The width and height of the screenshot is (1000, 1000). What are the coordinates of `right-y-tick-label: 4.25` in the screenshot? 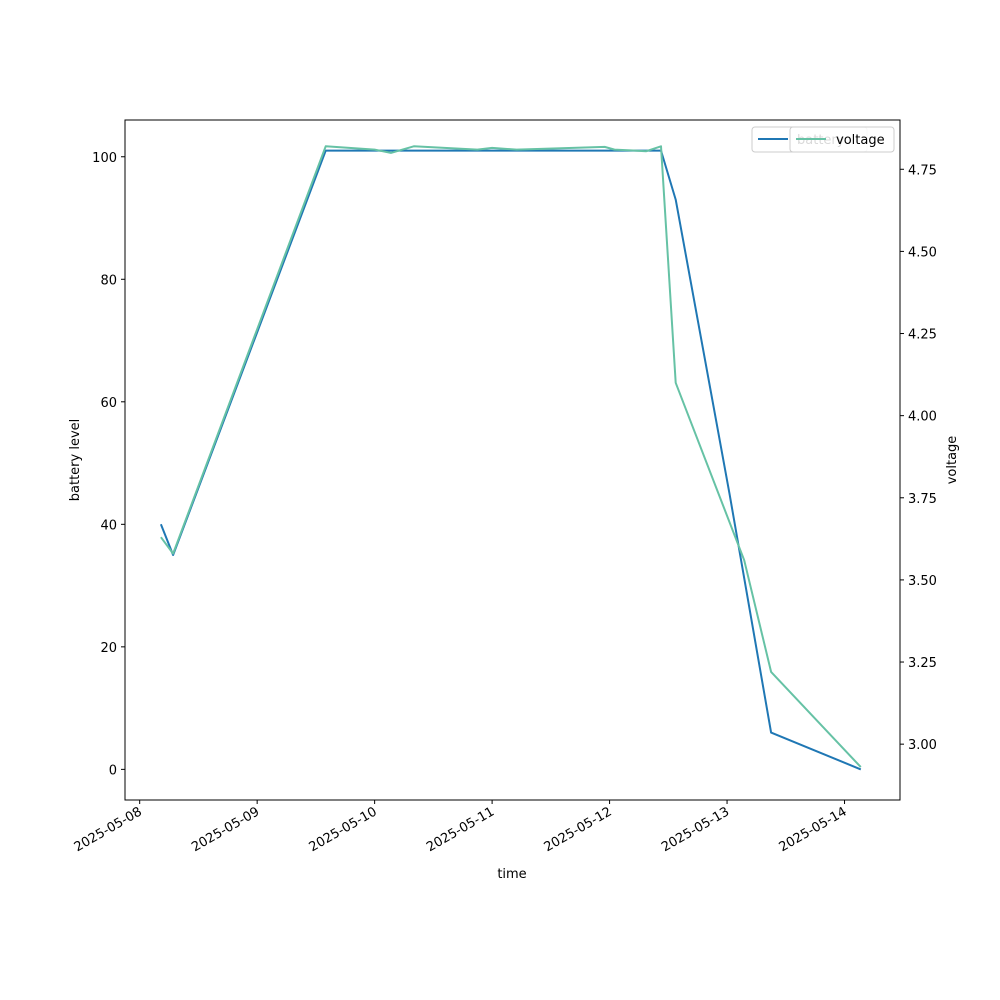 It's located at (922, 335).